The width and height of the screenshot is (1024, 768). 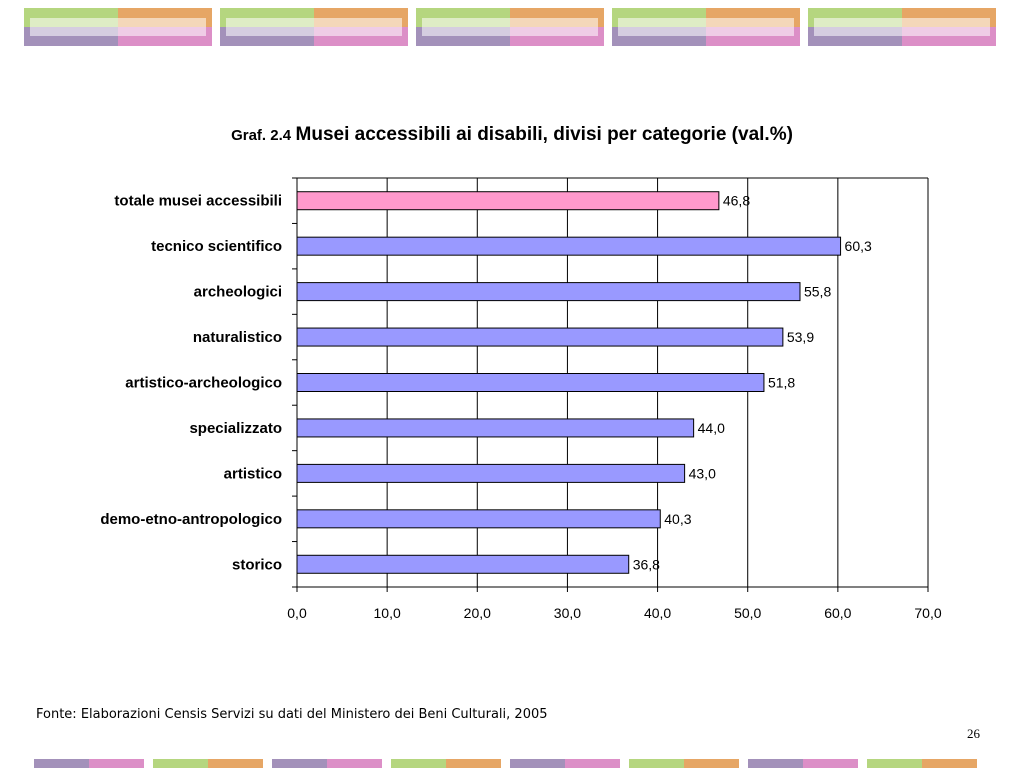 What do you see at coordinates (235, 428) in the screenshot?
I see `category-label: specializzato` at bounding box center [235, 428].